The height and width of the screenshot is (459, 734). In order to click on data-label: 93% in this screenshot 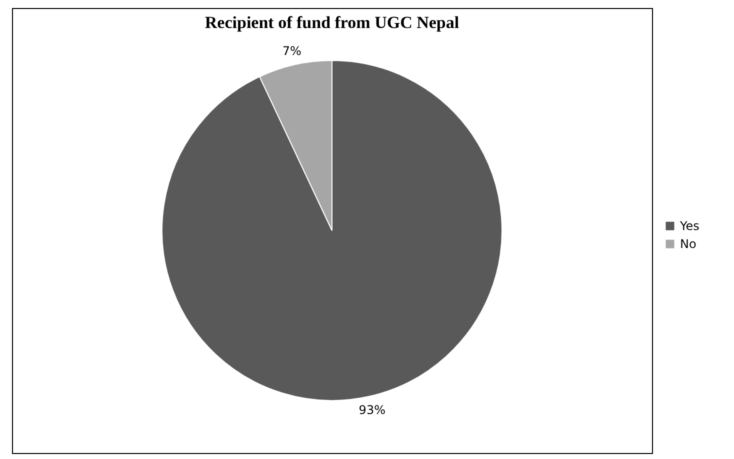, I will do `click(372, 410)`.